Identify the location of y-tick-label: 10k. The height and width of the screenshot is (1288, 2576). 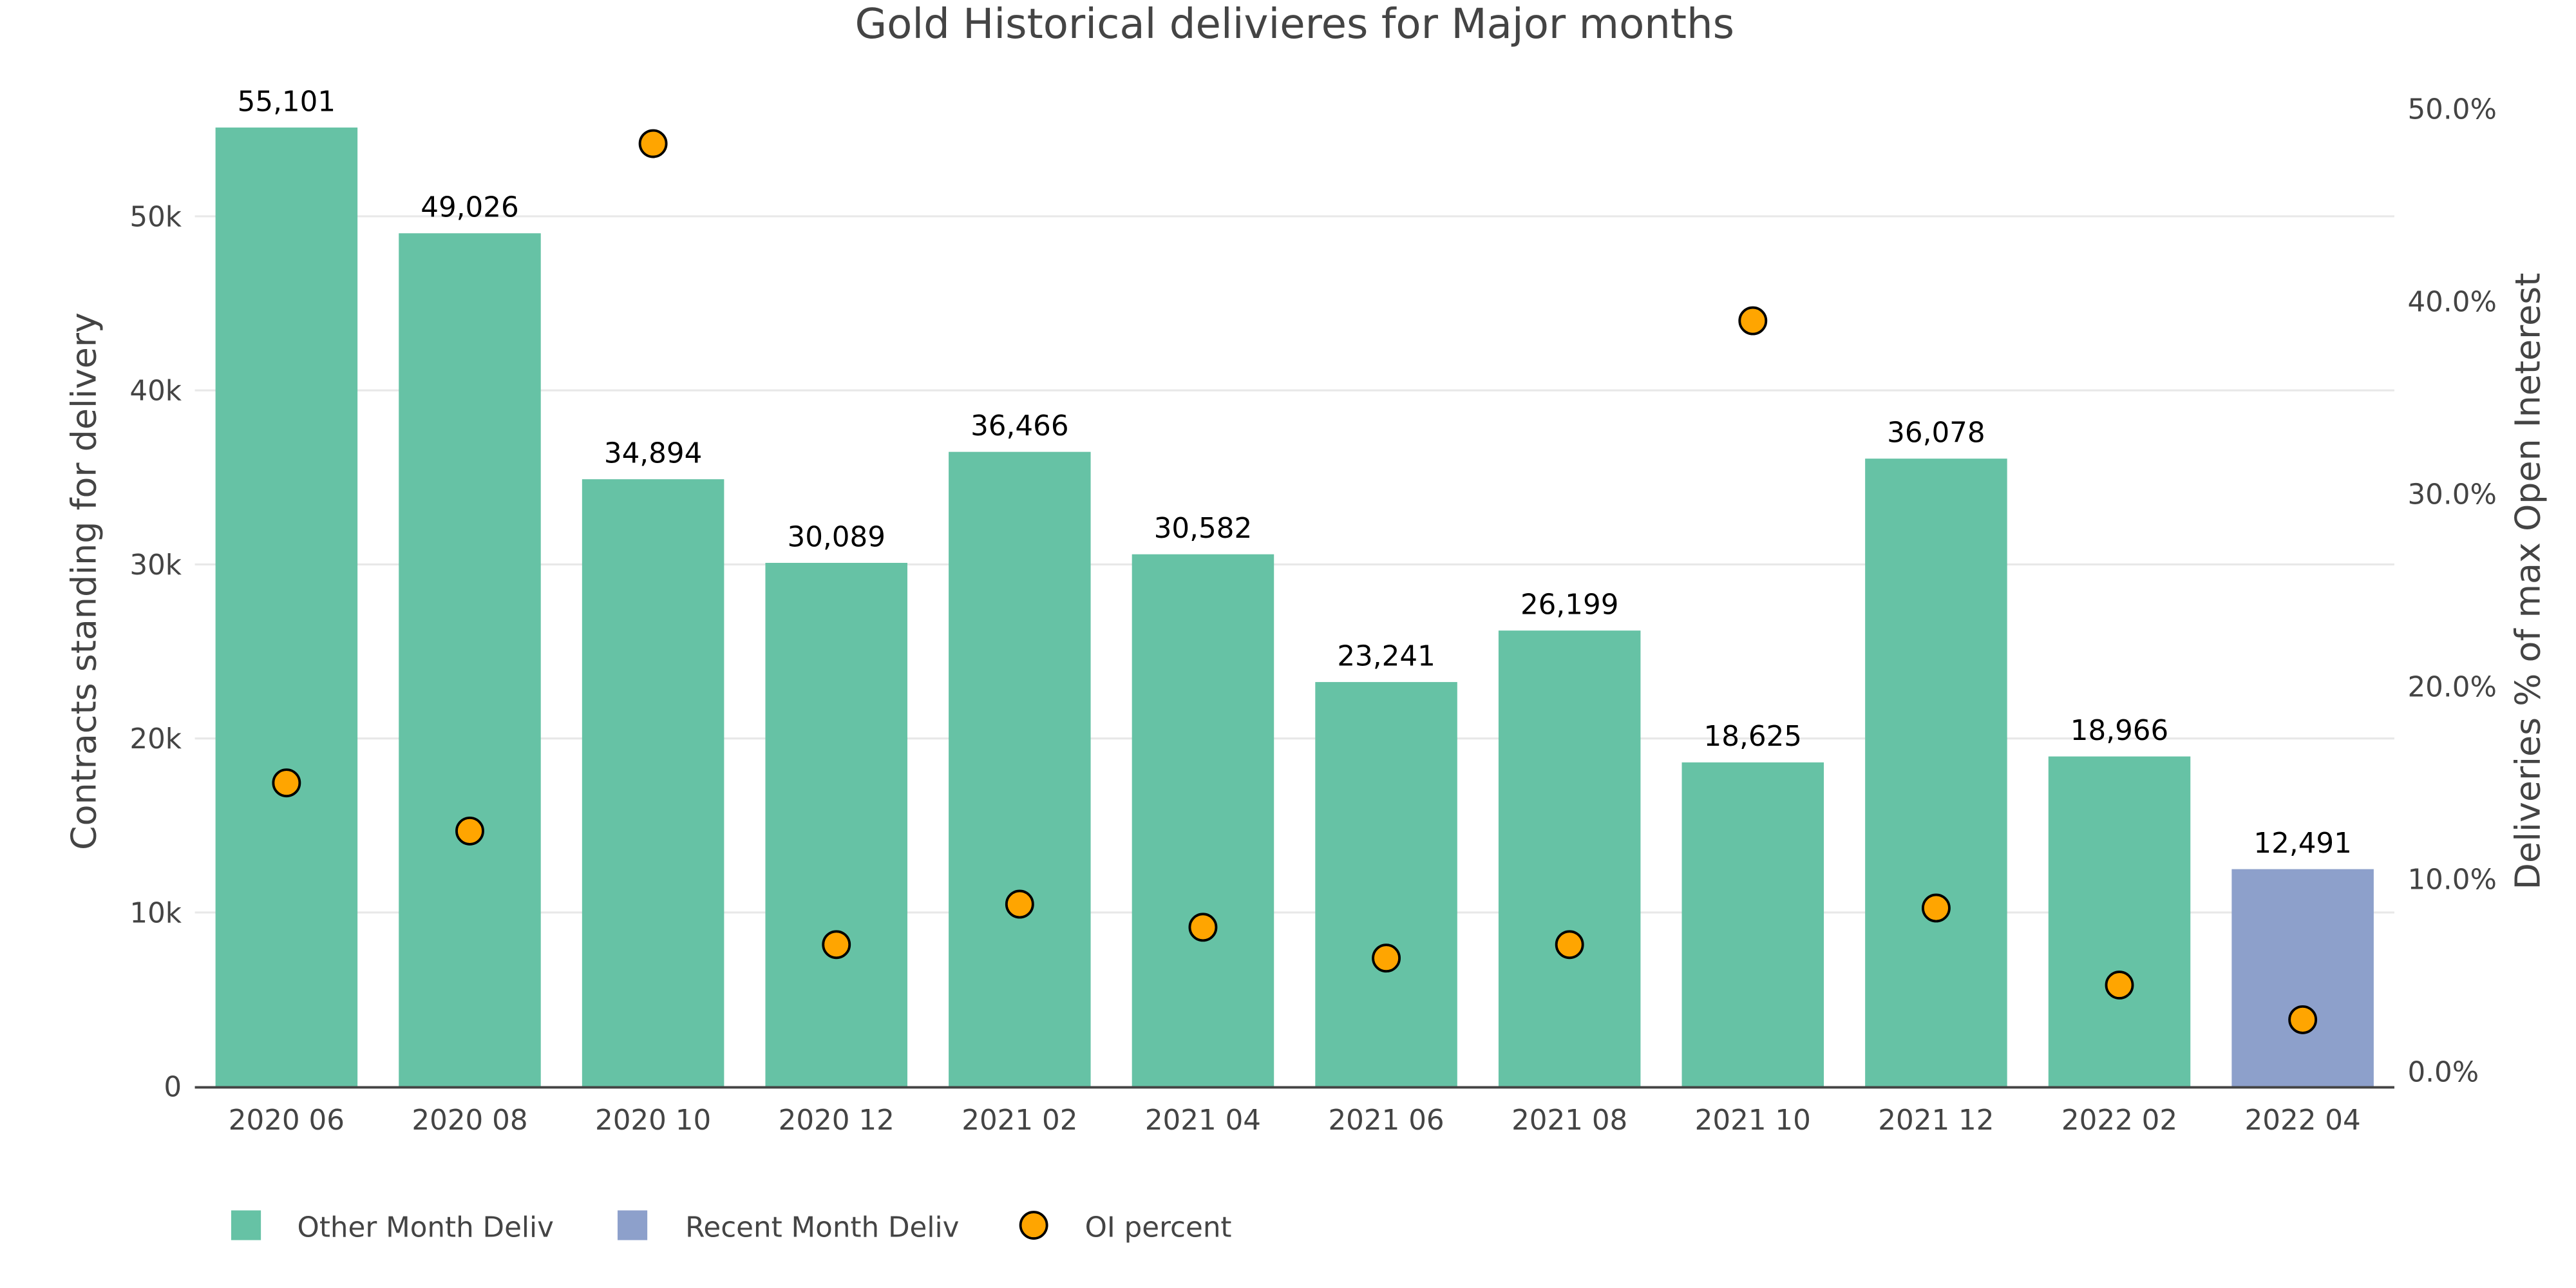
(155, 913).